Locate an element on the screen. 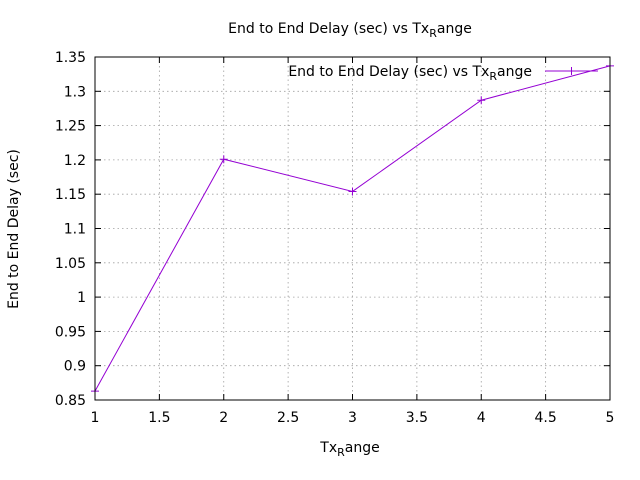 This screenshot has height=480, width=640. y-tick-label: 1.25 is located at coordinates (70, 127).